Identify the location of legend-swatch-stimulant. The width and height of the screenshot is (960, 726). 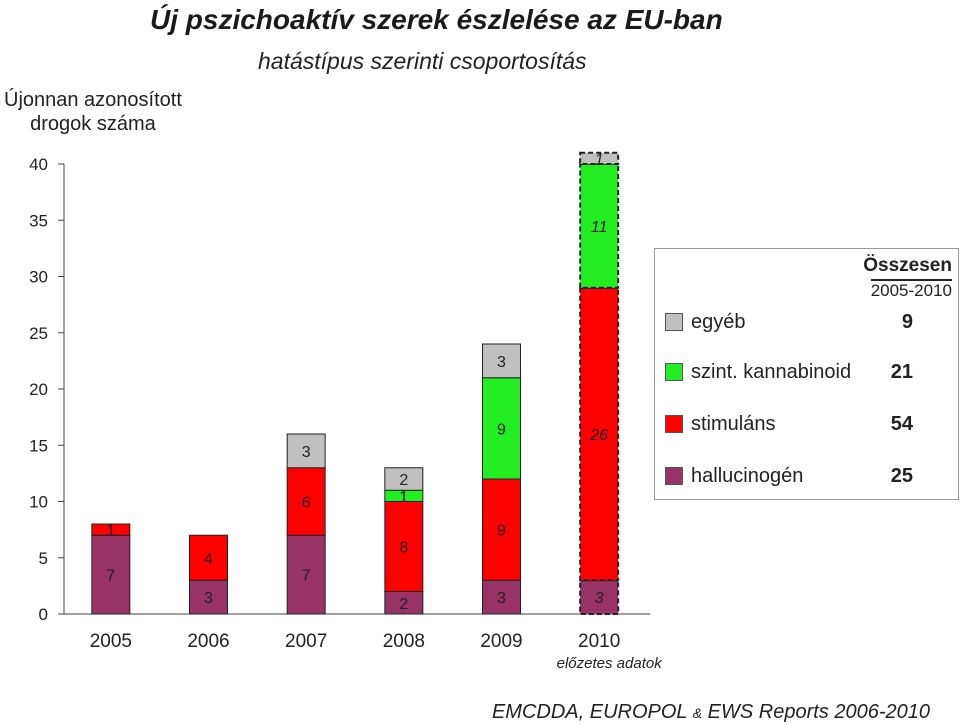
(674, 424).